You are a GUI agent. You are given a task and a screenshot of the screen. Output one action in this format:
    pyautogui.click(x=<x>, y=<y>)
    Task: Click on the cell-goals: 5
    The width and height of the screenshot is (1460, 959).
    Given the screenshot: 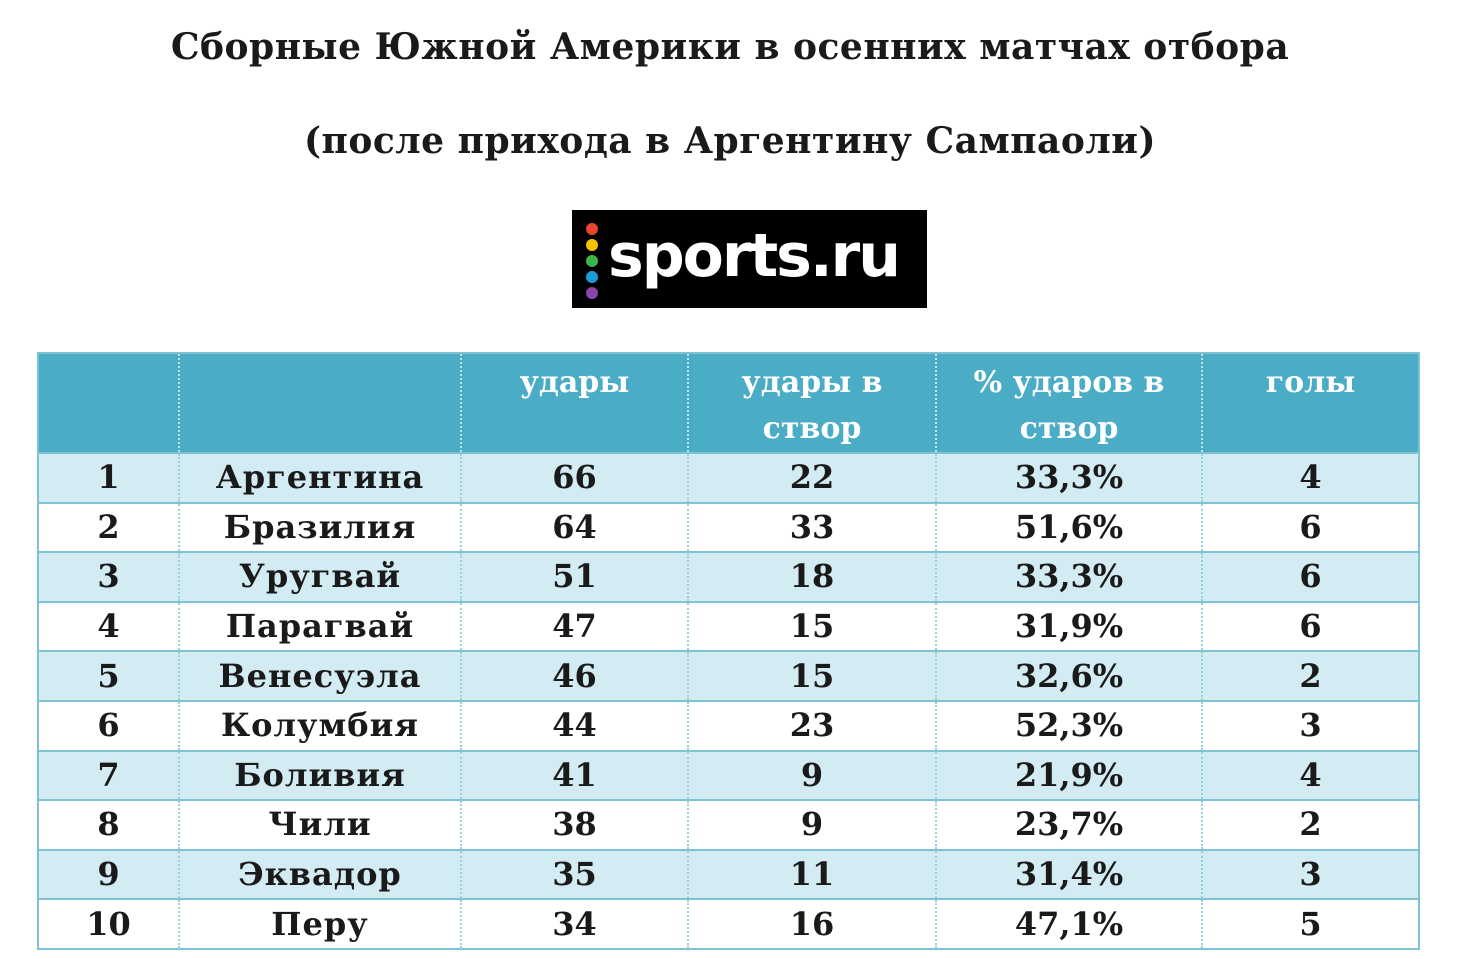 What is the action you would take?
    pyautogui.click(x=1310, y=923)
    